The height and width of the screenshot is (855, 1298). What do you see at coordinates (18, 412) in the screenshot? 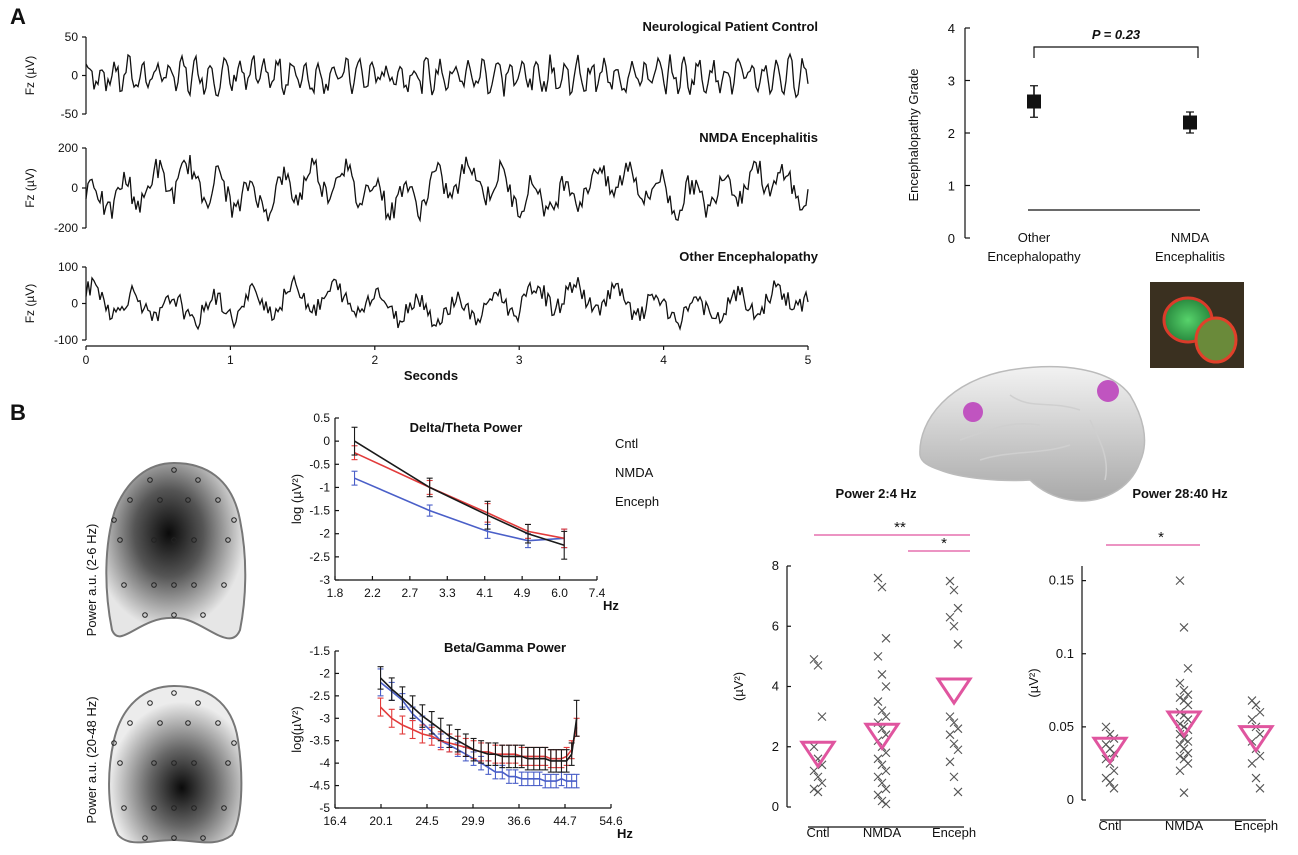
I see `panel-label-b: B` at bounding box center [18, 412].